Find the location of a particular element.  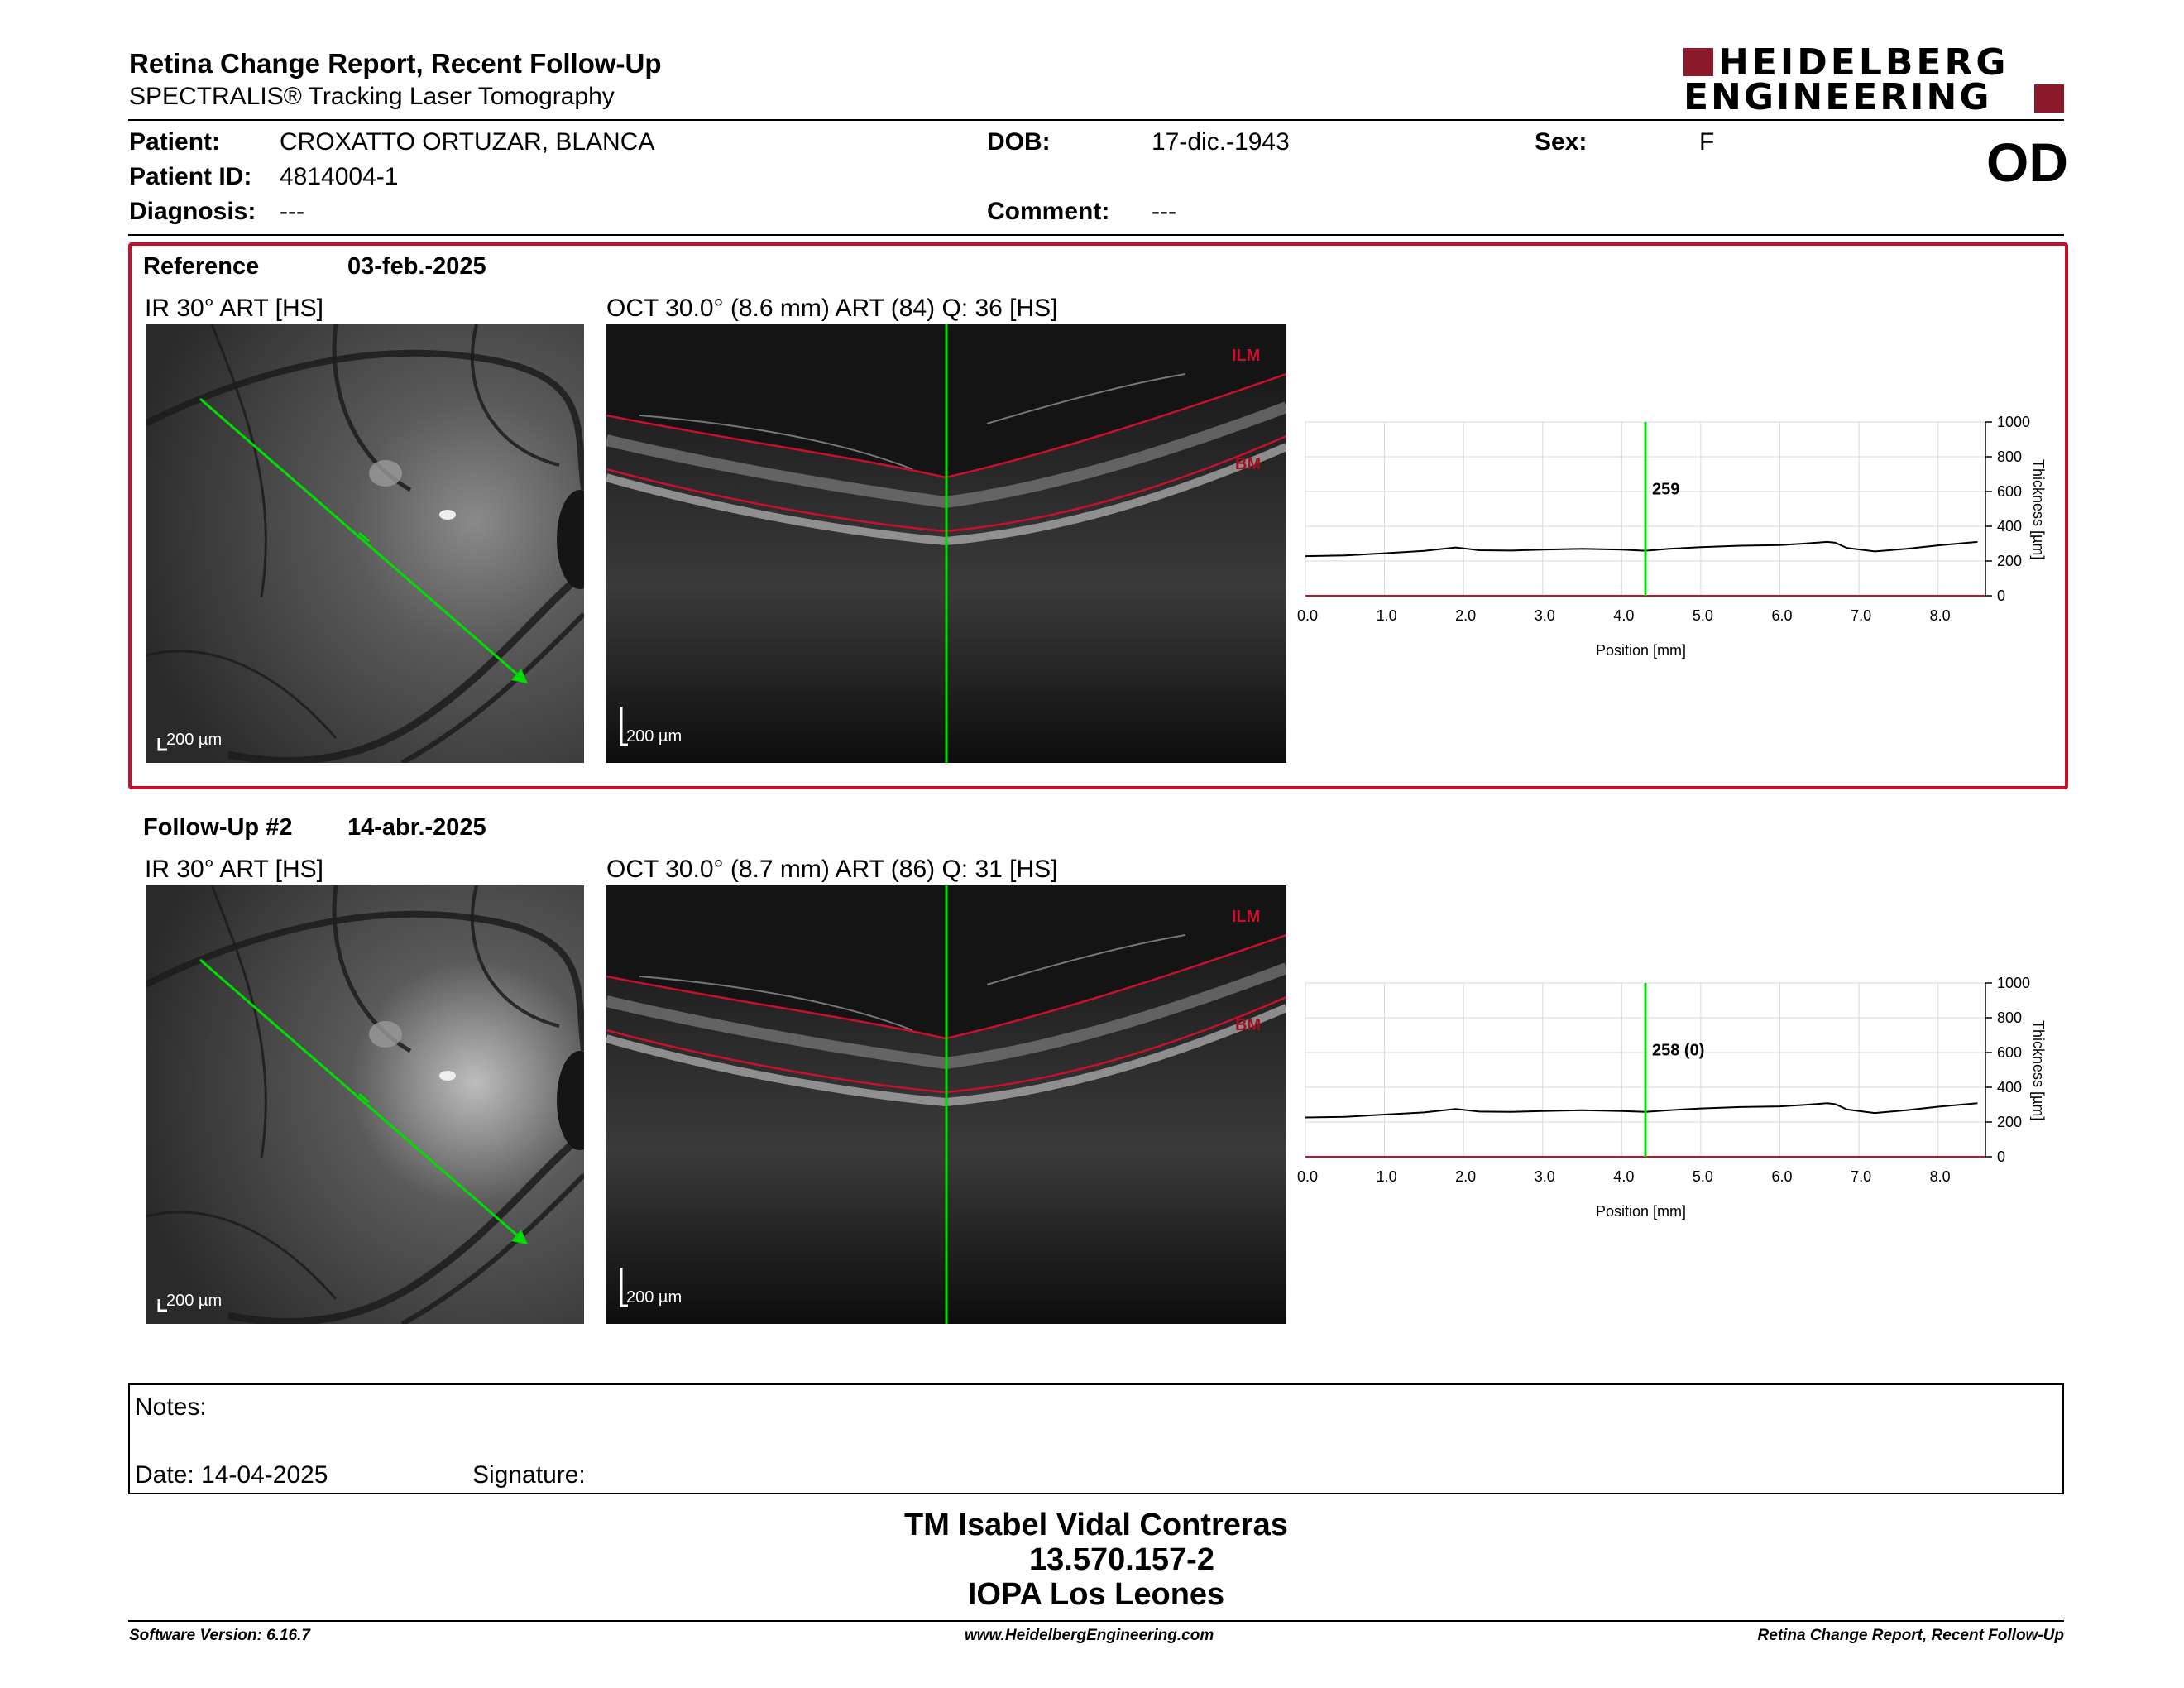

diagnosis-value: --- is located at coordinates (292, 211).